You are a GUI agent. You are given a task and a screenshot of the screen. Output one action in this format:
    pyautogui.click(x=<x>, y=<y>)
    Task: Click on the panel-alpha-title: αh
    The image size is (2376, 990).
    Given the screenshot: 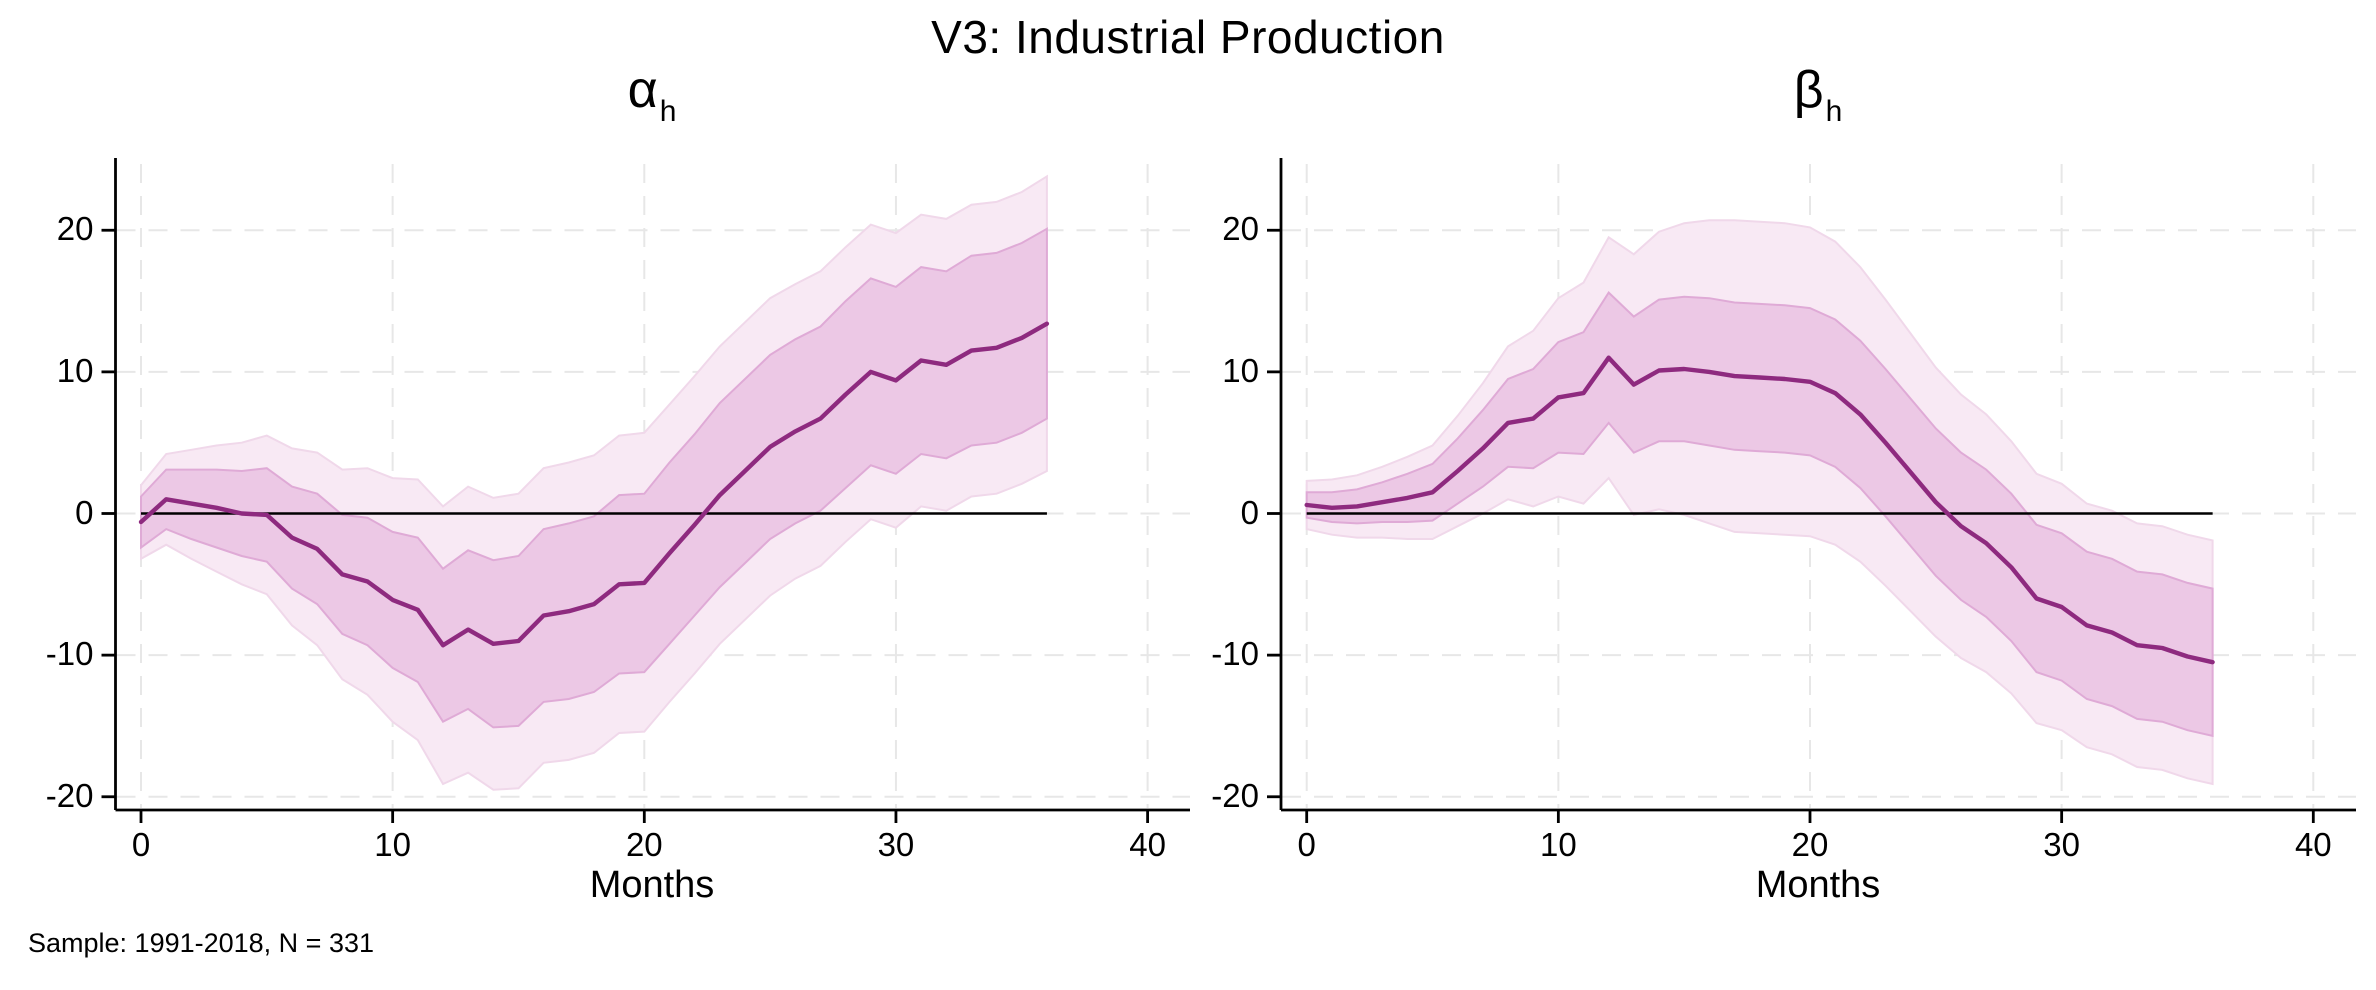 What is the action you would take?
    pyautogui.click(x=652, y=95)
    